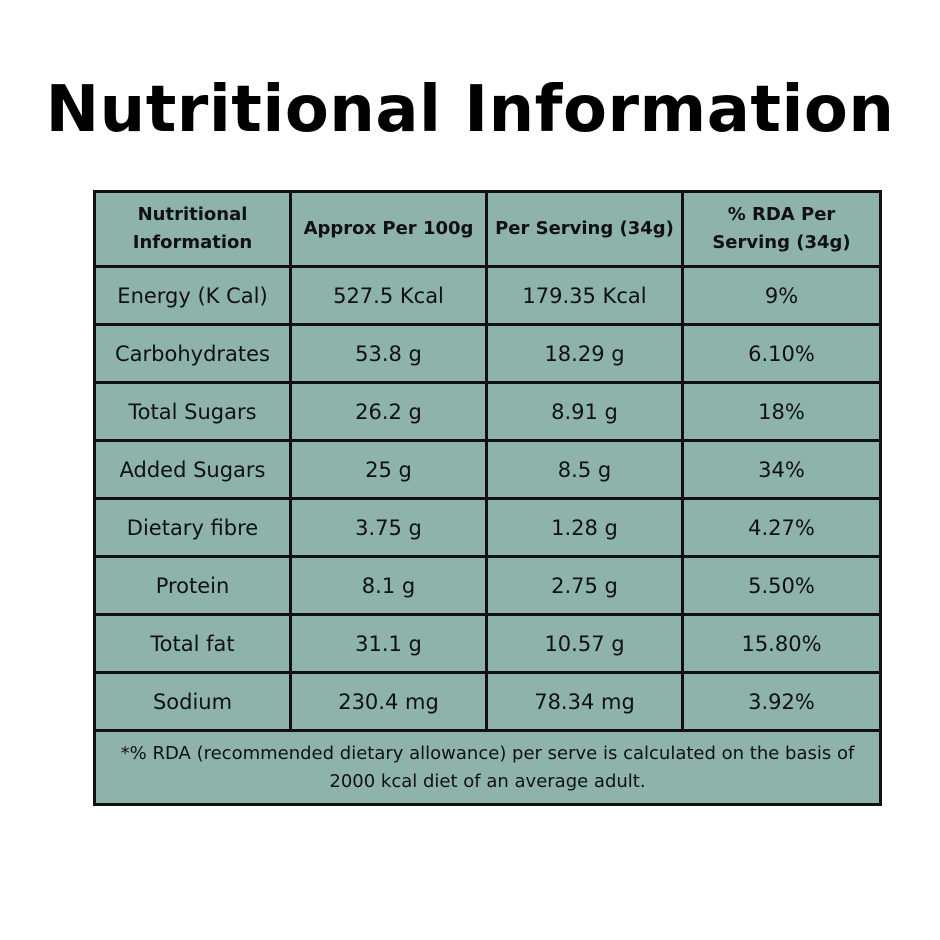 This screenshot has width=940, height=940. I want to click on rda-cell: 6.10%, so click(781, 353).